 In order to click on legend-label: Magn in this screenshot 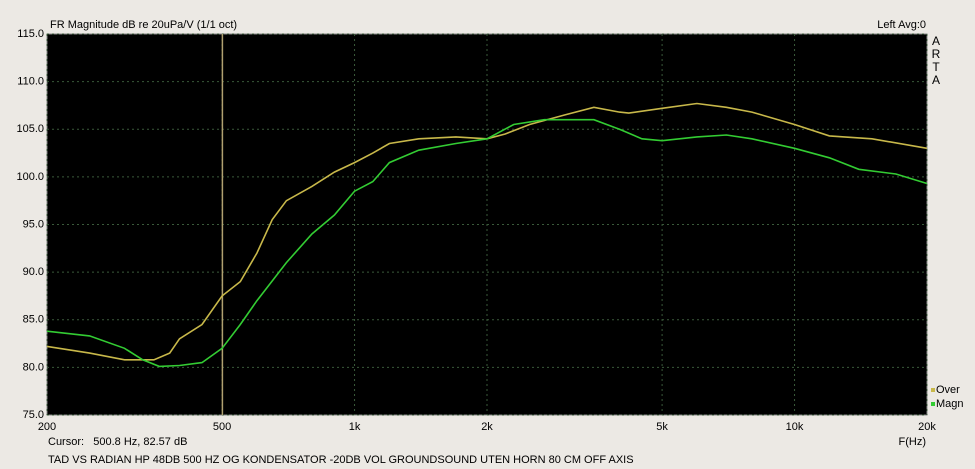, I will do `click(950, 404)`.